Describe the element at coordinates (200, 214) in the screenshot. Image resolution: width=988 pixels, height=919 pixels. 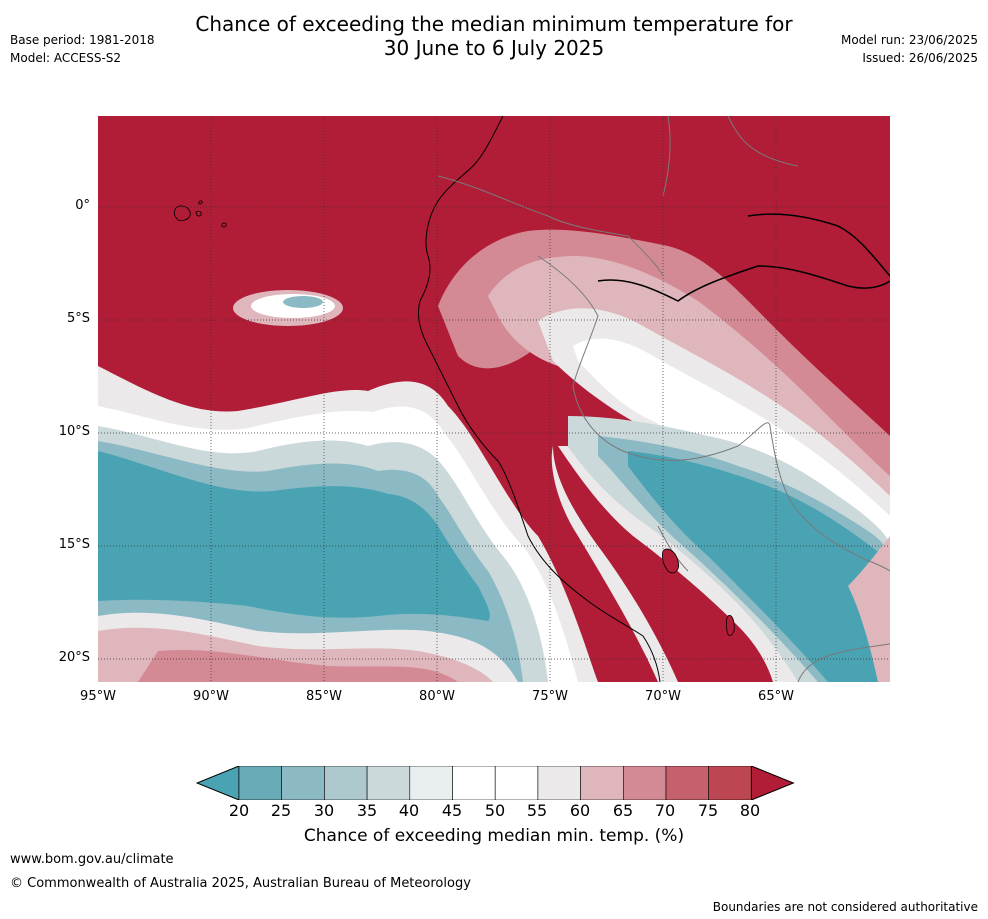
I see `galapagos-islands` at that location.